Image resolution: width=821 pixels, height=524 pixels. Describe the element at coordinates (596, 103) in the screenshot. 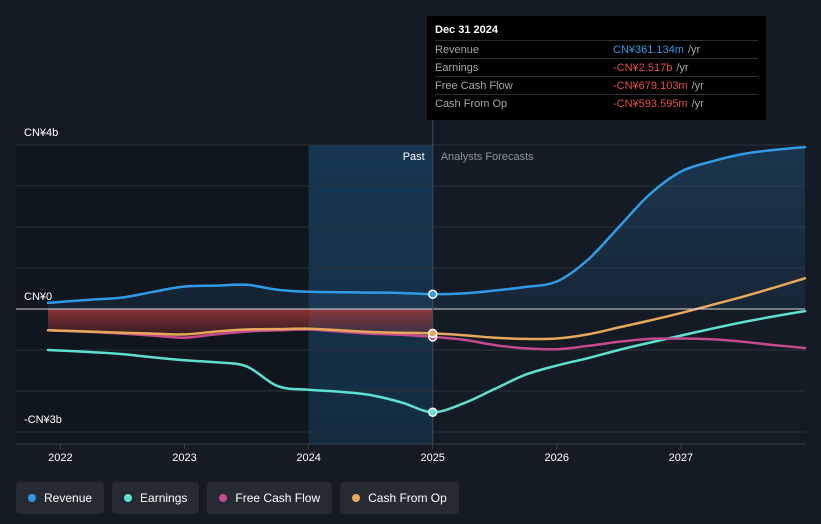

I see `tooltip-row-cash-from-op: Cash From Op -CN¥593.595m /yr` at that location.